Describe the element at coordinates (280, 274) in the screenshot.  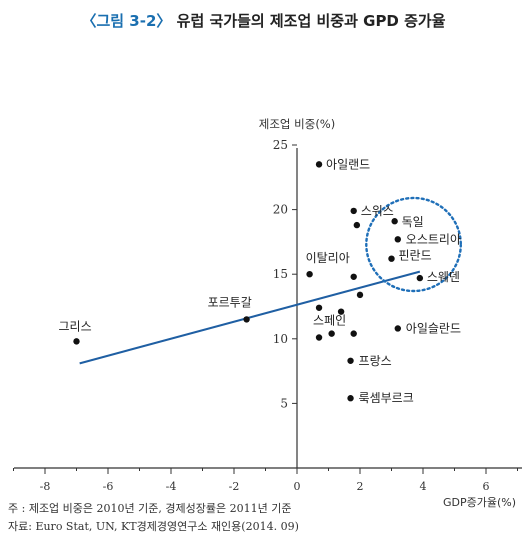
I see `y-tick-label: 15` at that location.